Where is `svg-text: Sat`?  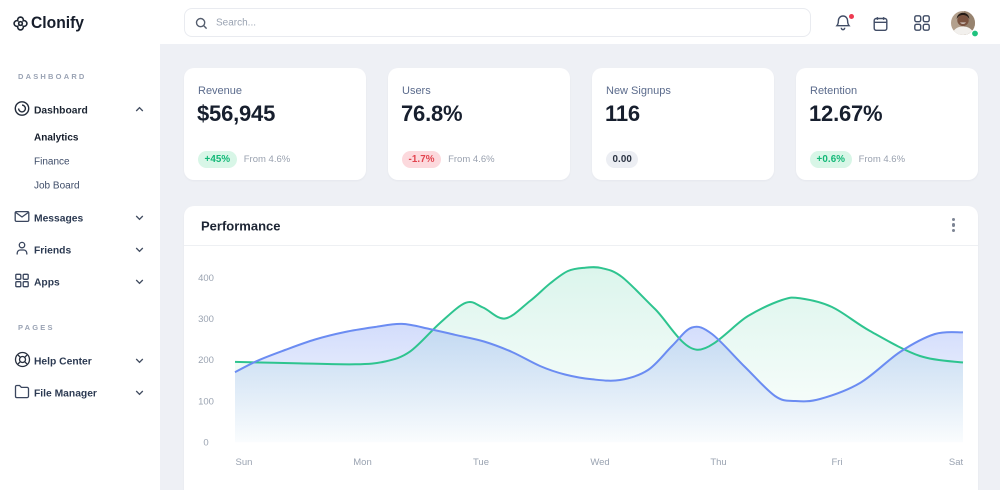
svg-text: Sat is located at coordinates (956, 462).